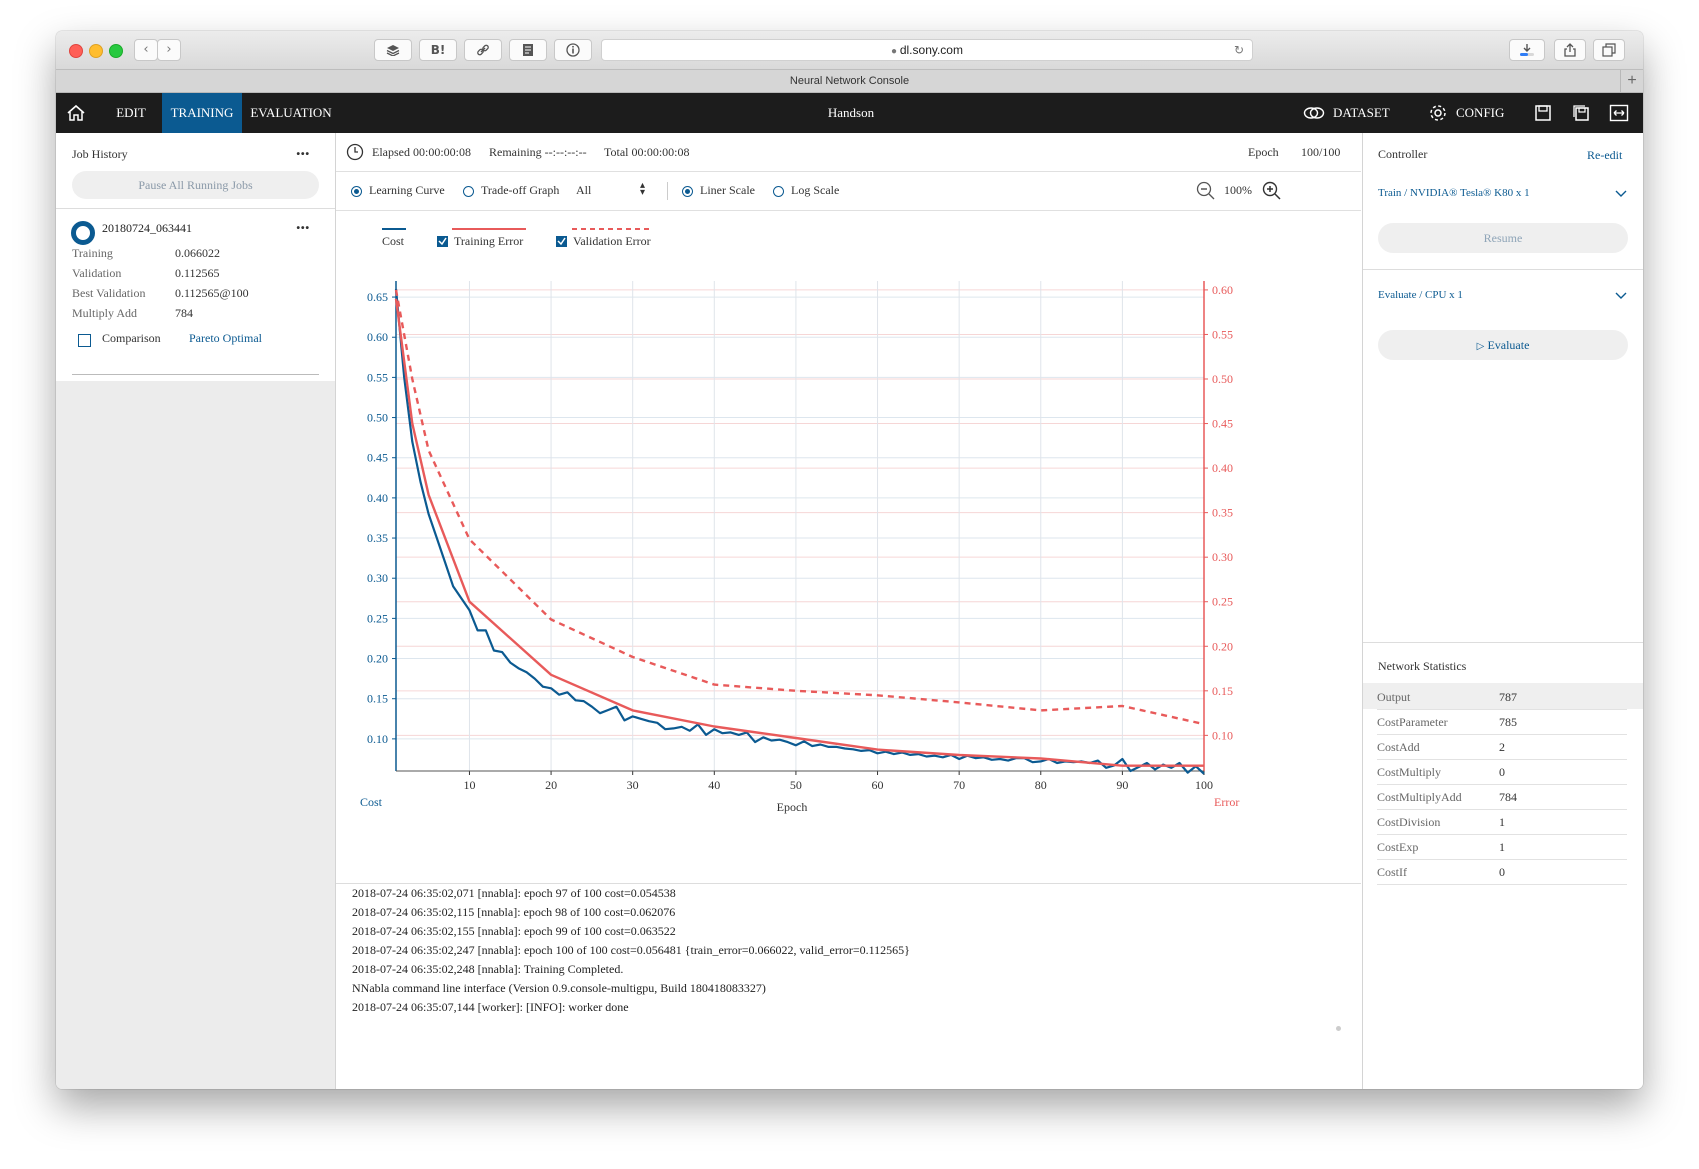 This screenshot has height=1169, width=1699. I want to click on zoom-window-button, so click(116, 51).